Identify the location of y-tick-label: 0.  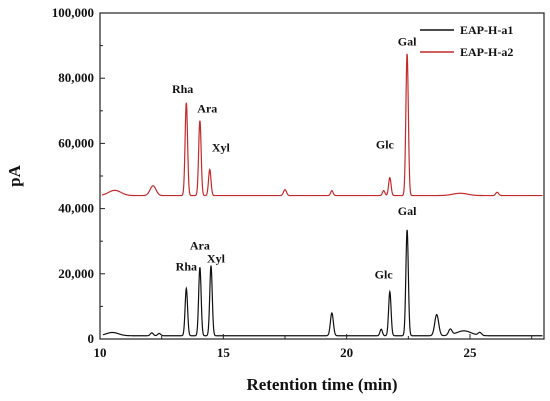
(91, 338).